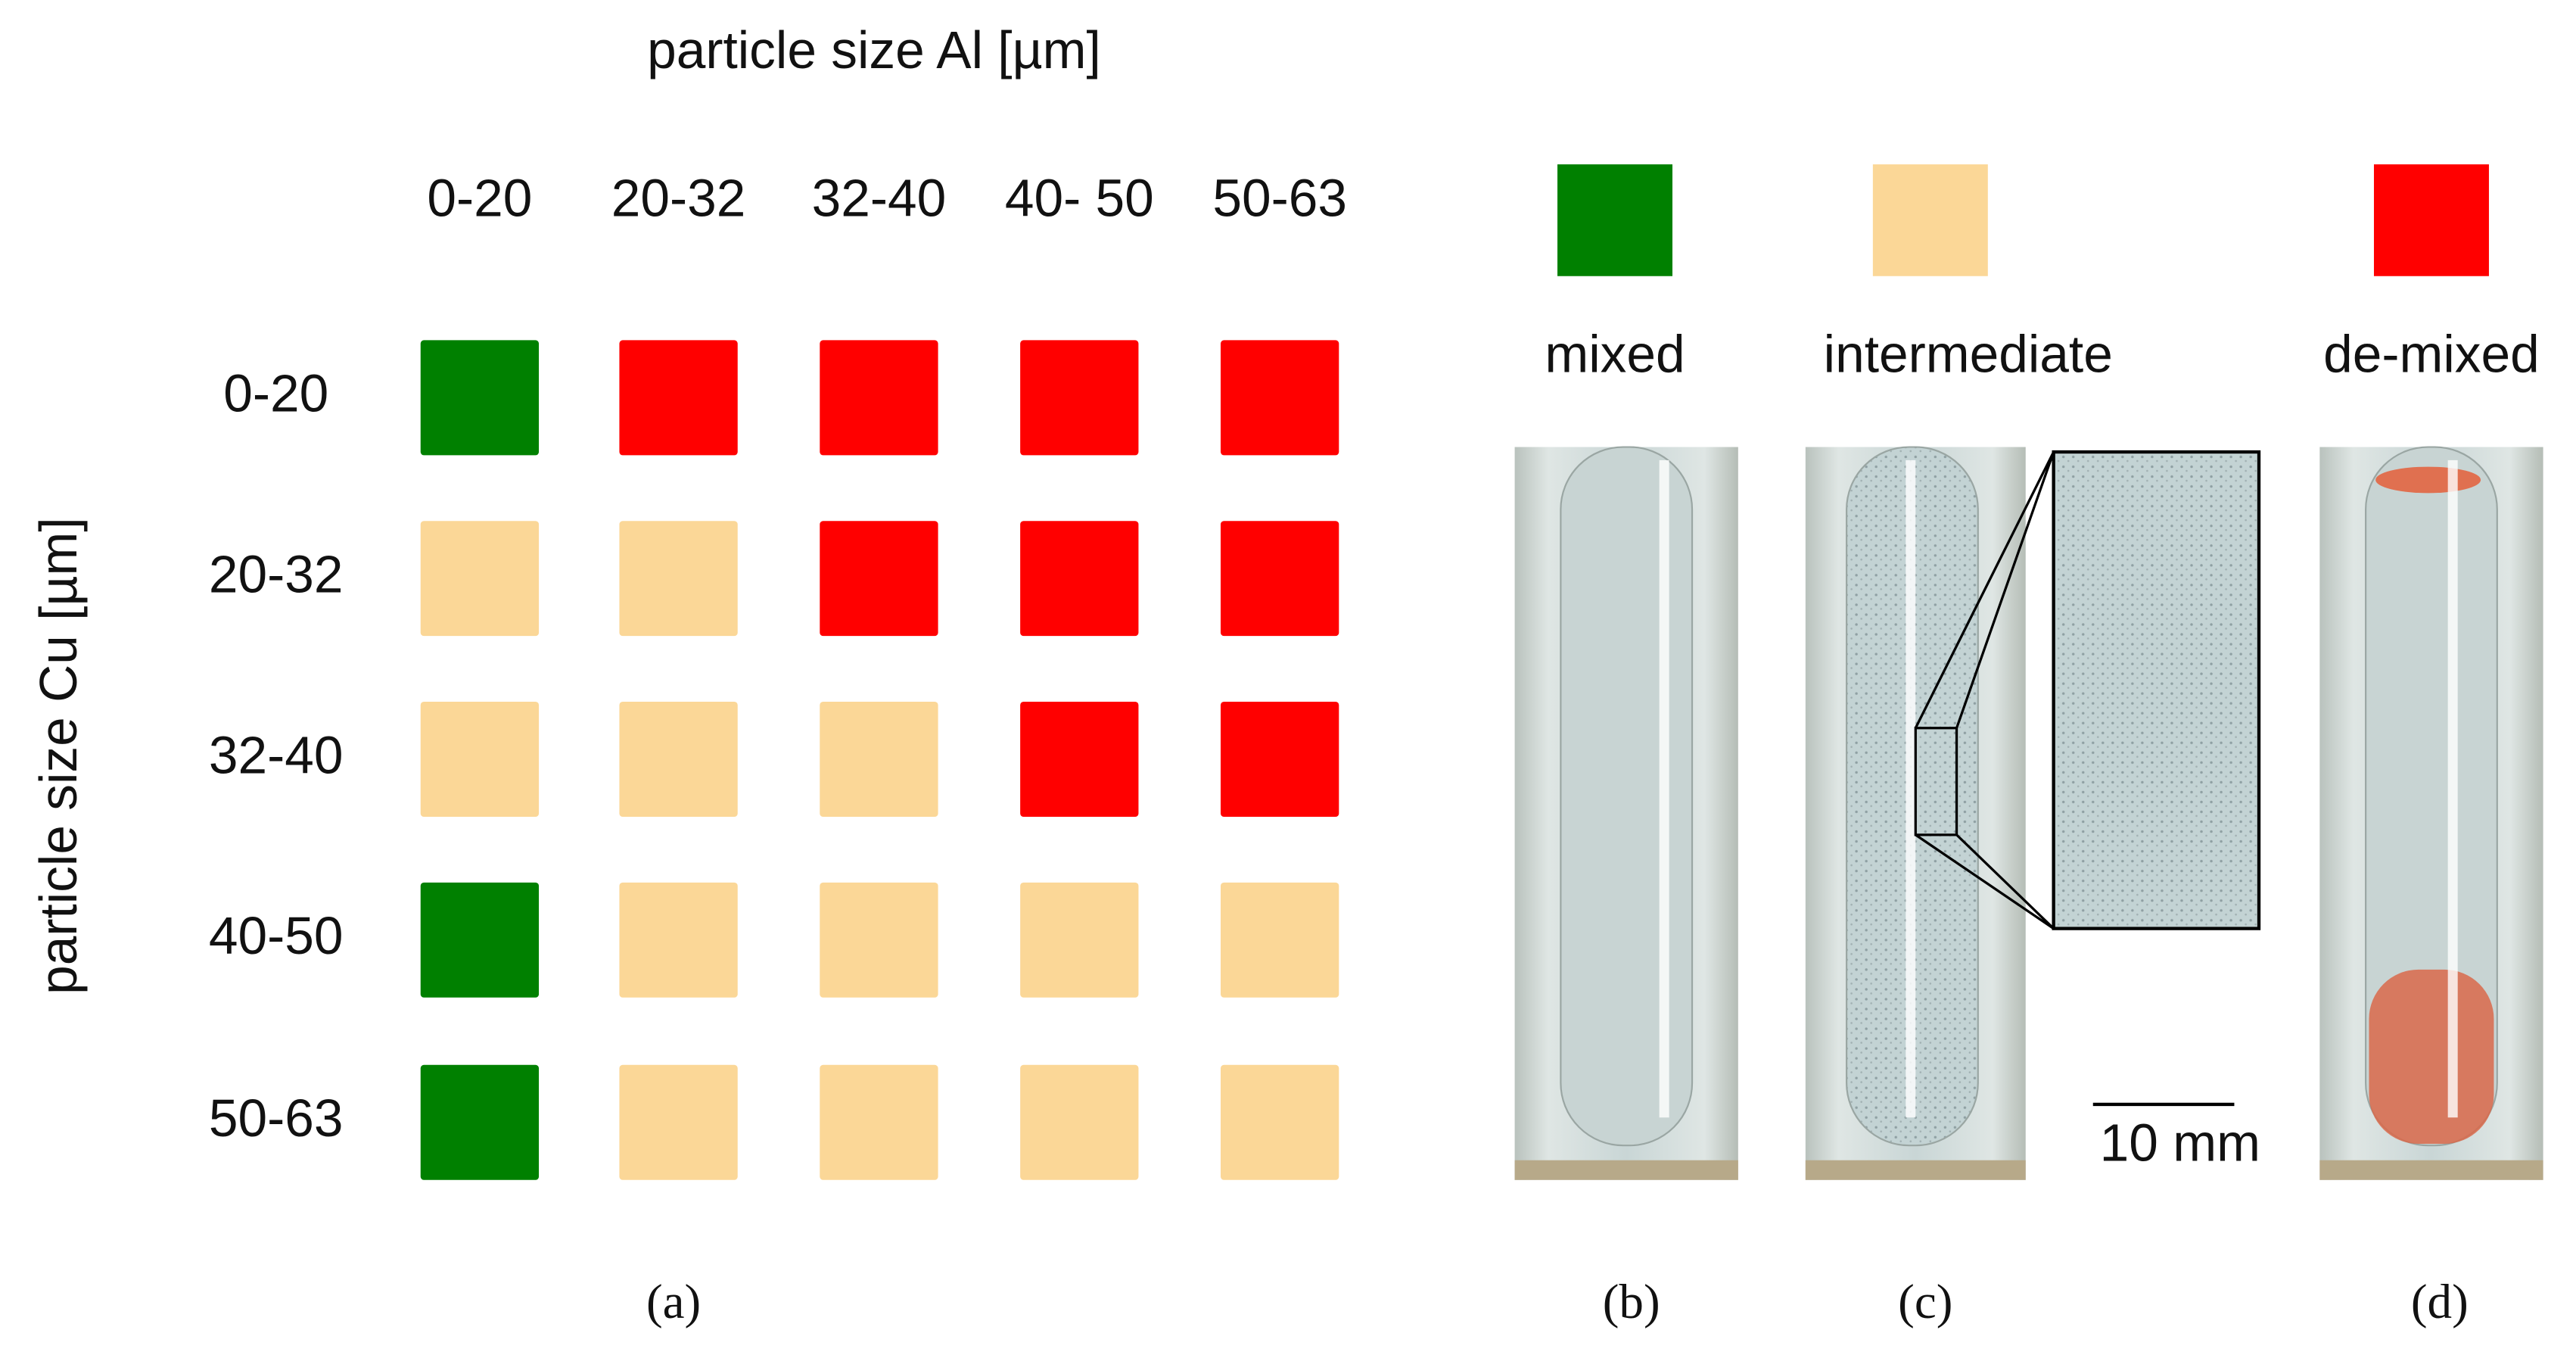 Image resolution: width=2576 pixels, height=1355 pixels. What do you see at coordinates (674, 1302) in the screenshot?
I see `panel-label: (a)` at bounding box center [674, 1302].